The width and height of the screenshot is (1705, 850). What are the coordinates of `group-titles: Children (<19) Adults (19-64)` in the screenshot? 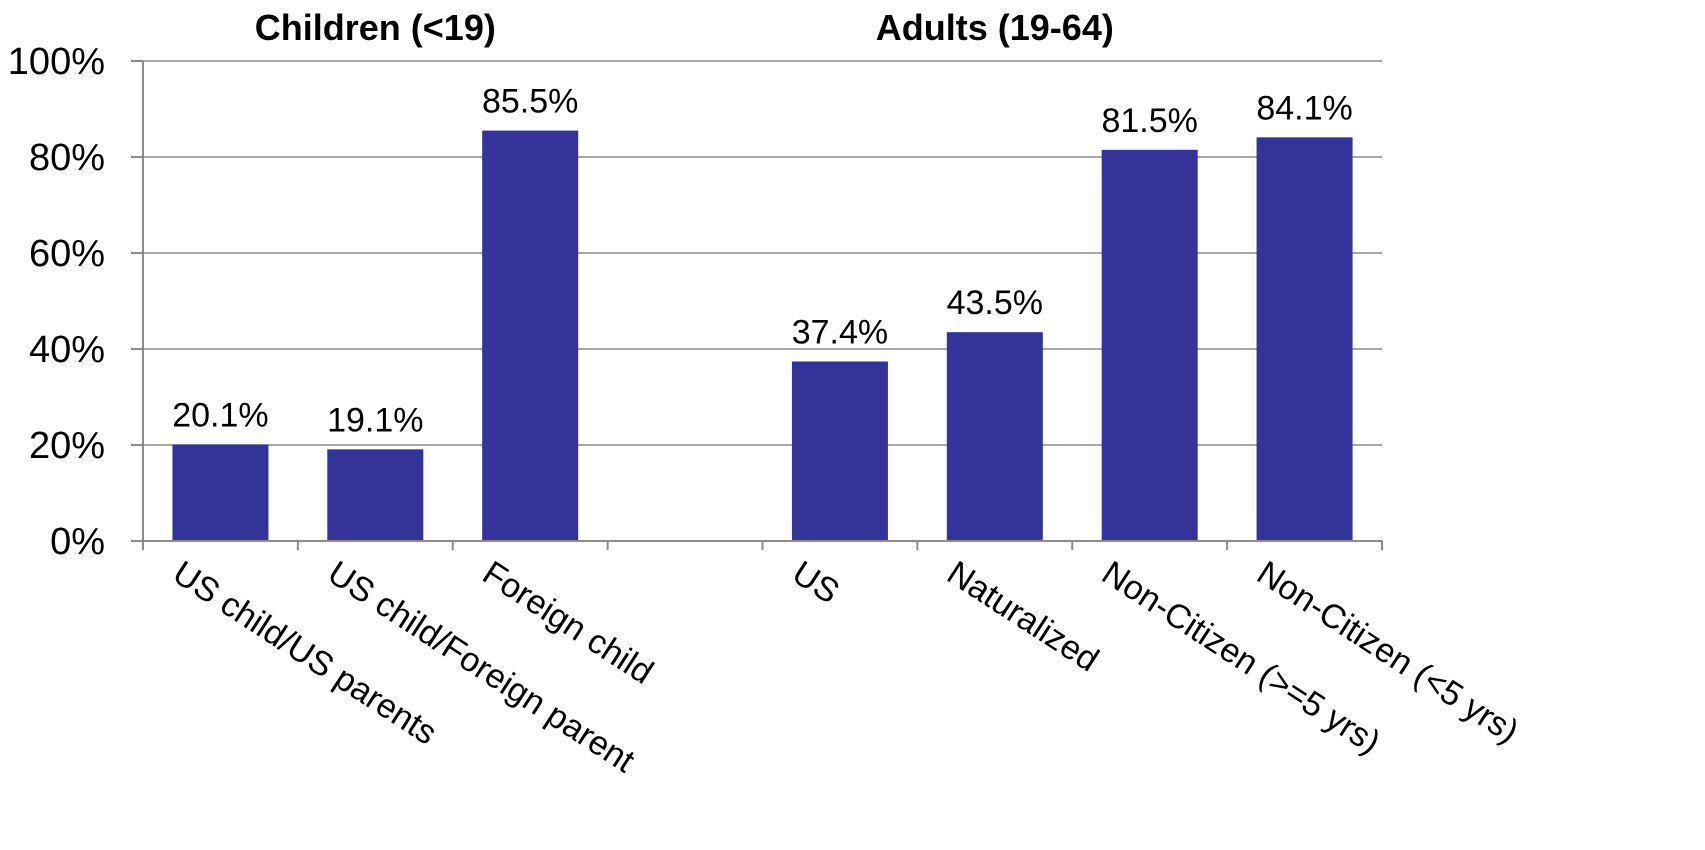 It's located at (684, 27).